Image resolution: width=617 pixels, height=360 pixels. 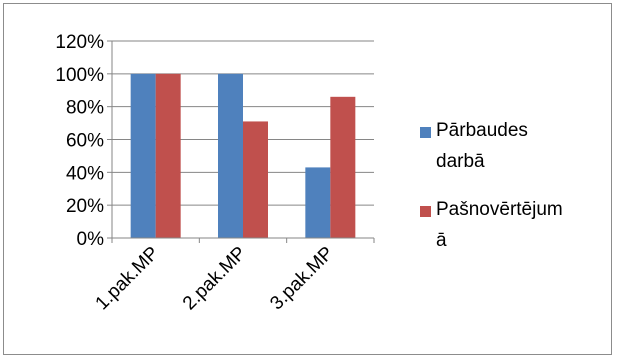 What do you see at coordinates (491, 185) in the screenshot?
I see `legend: Pārbaudes darbā Pašnovērtējum ā` at bounding box center [491, 185].